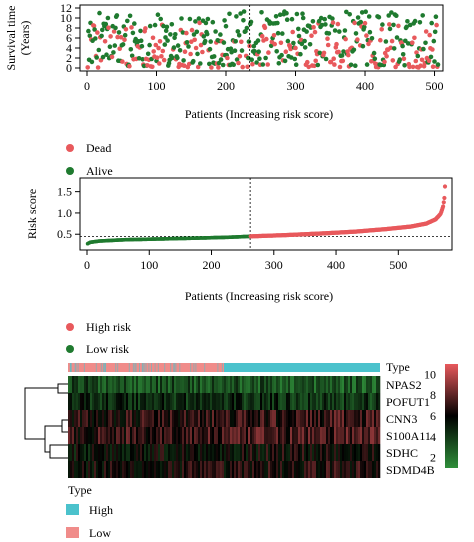 The image size is (474, 542). What do you see at coordinates (433, 416) in the screenshot?
I see `colorbar-tick-label: 6` at bounding box center [433, 416].